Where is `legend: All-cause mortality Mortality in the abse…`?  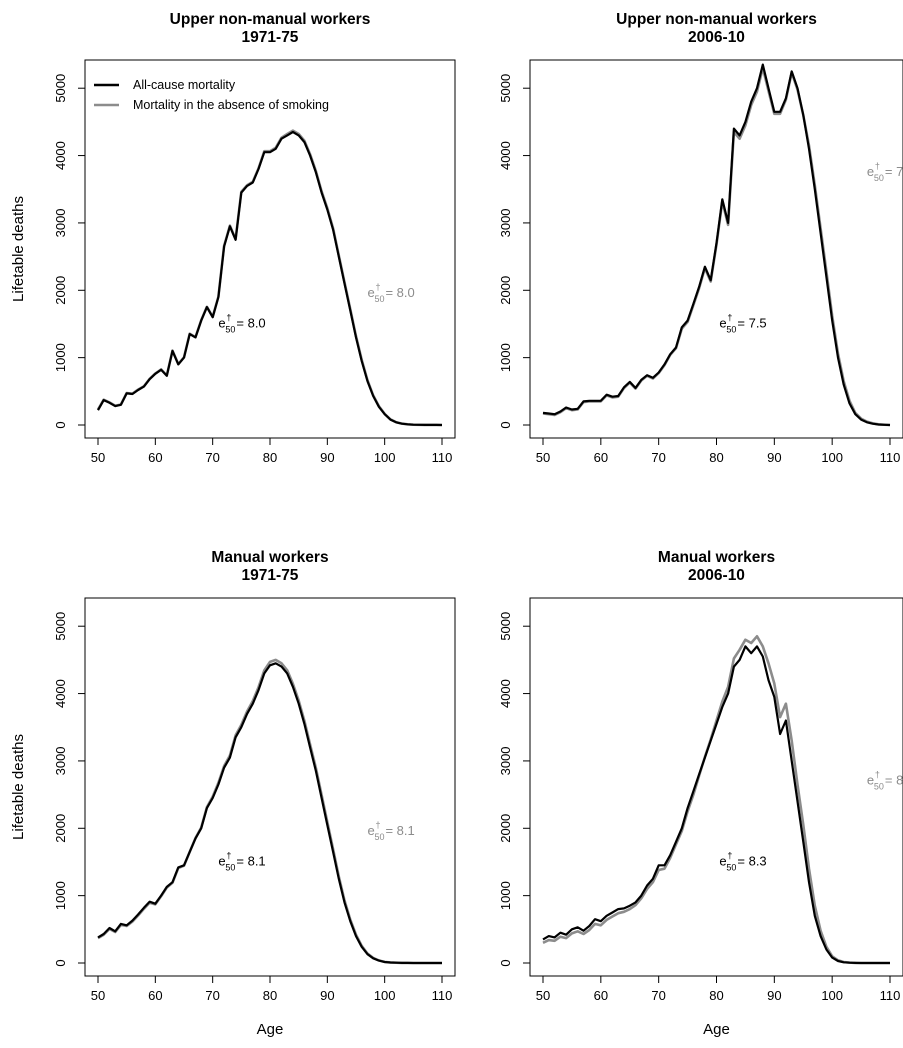
legend: All-cause mortality Mortality in the abse… is located at coordinates (211, 95).